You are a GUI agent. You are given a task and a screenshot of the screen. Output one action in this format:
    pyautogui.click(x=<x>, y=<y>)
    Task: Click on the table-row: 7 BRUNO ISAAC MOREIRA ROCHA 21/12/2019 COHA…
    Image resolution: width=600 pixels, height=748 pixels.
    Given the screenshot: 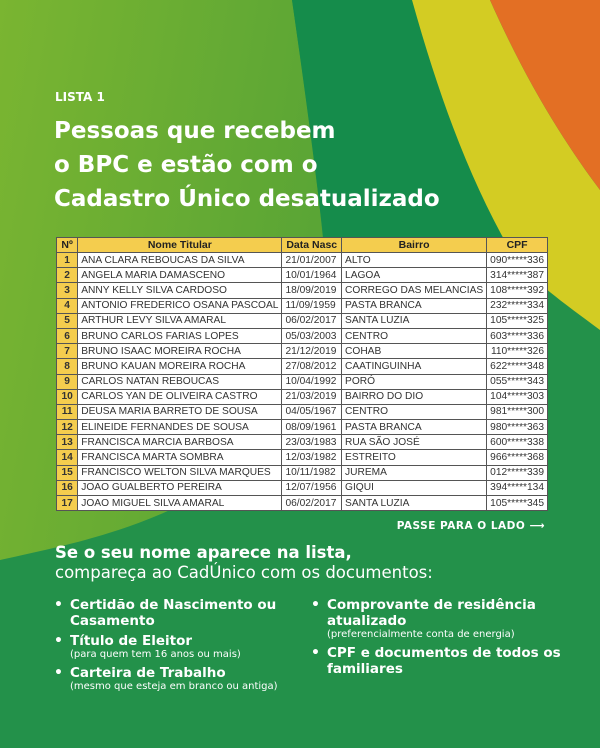 What is the action you would take?
    pyautogui.click(x=301, y=351)
    